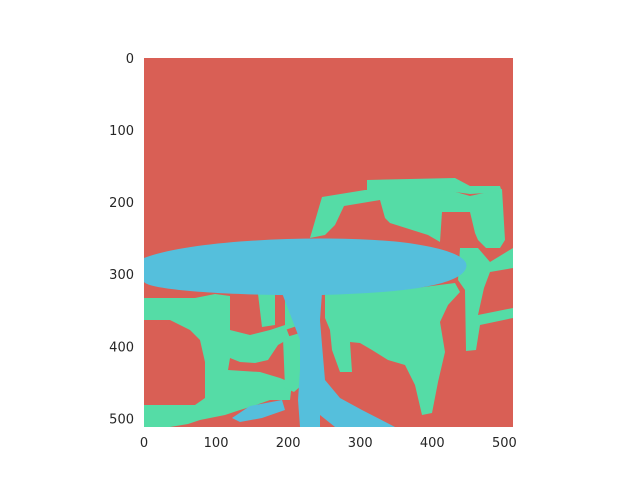  I want to click on y-tick-label: 100, so click(121, 131).